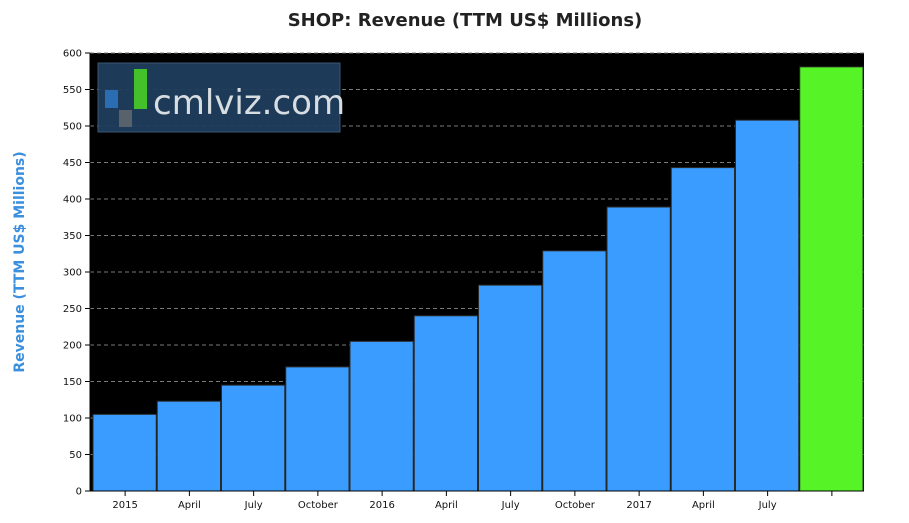 The height and width of the screenshot is (523, 909). Describe the element at coordinates (72, 419) in the screenshot. I see `y-tick-label: 100` at that location.